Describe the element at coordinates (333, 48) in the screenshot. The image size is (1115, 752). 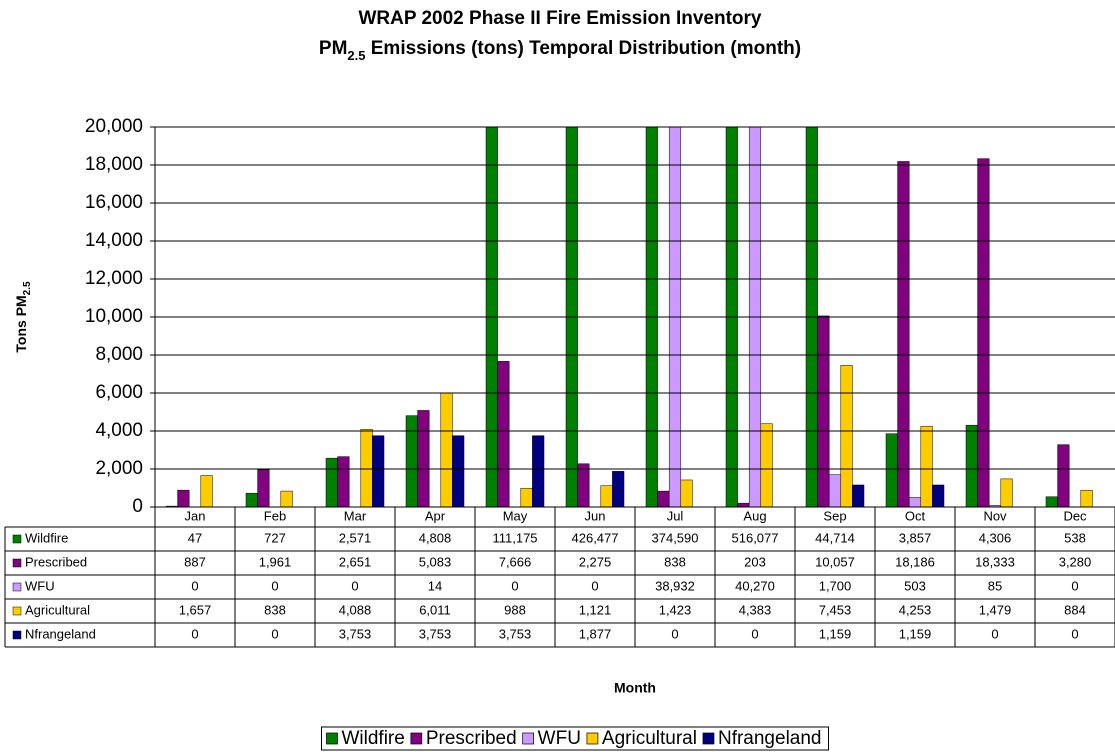
I see `title-part: PM` at that location.